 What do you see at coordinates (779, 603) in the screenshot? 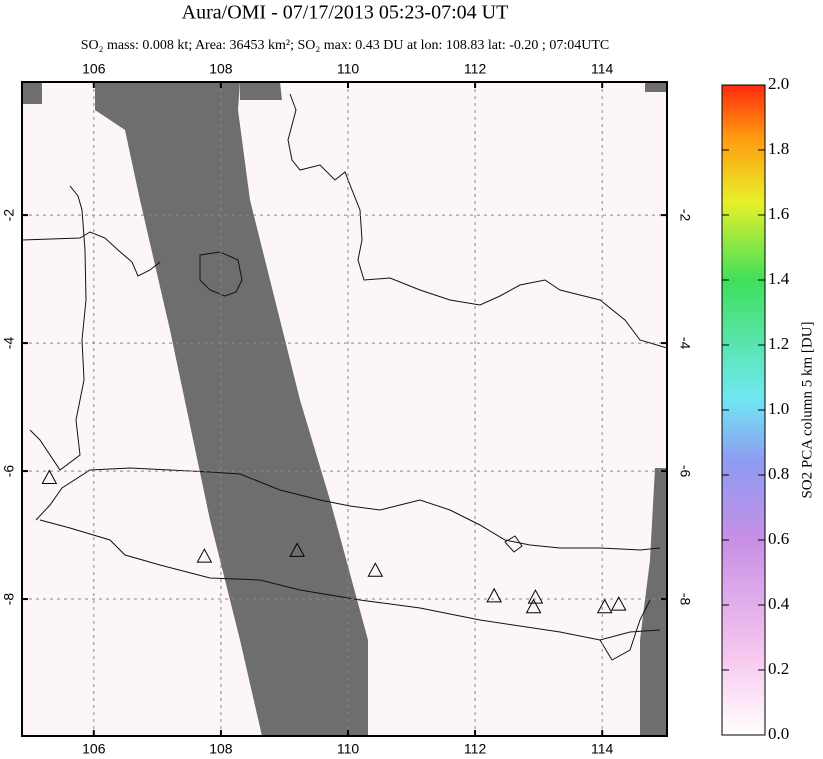
I see `colorbar-tick-label: 0.4` at bounding box center [779, 603].